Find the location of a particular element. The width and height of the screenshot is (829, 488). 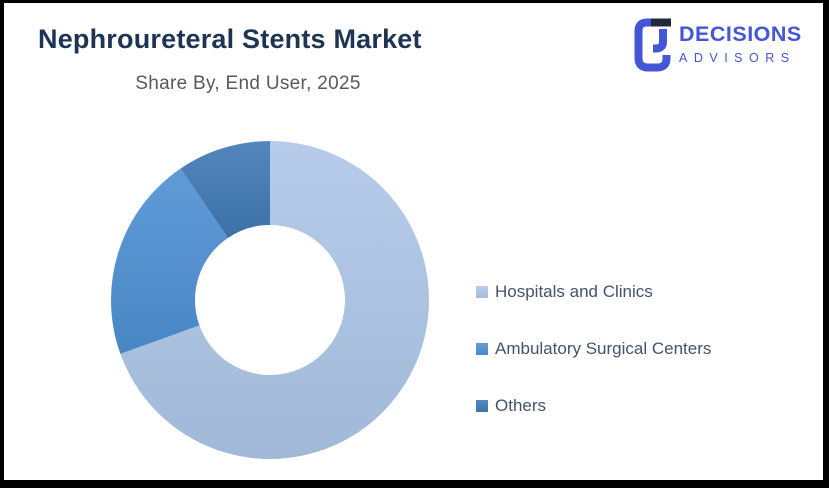

legend-label: Ambulatory Surgical Centers is located at coordinates (603, 348).